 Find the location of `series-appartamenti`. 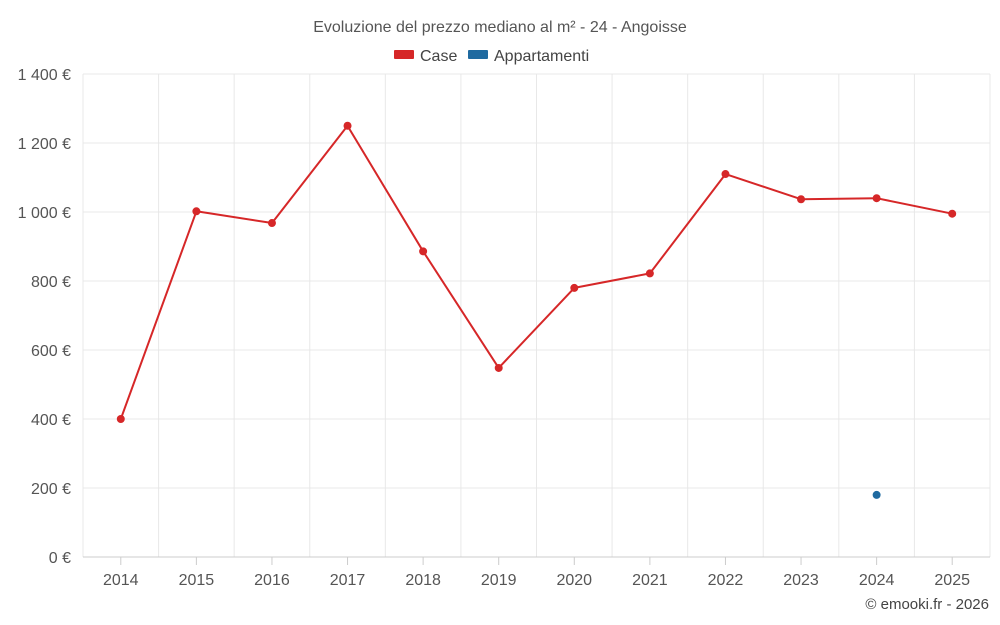

series-appartamenti is located at coordinates (876, 494).